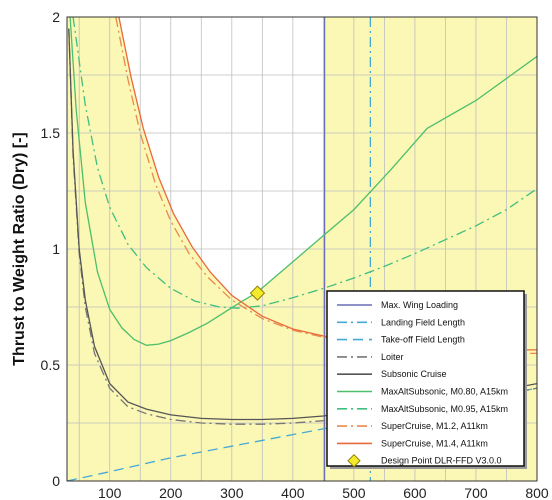  What do you see at coordinates (476, 492) in the screenshot?
I see `x-tick-label: 700` at bounding box center [476, 492].